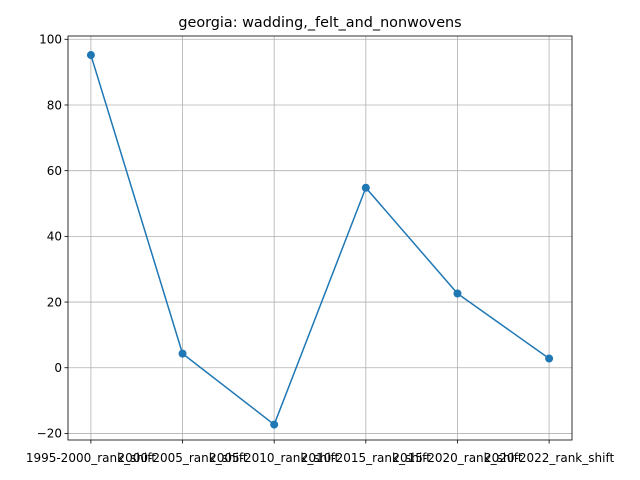 The height and width of the screenshot is (480, 640). Describe the element at coordinates (54, 105) in the screenshot. I see `y-tick-label: 80` at that location.